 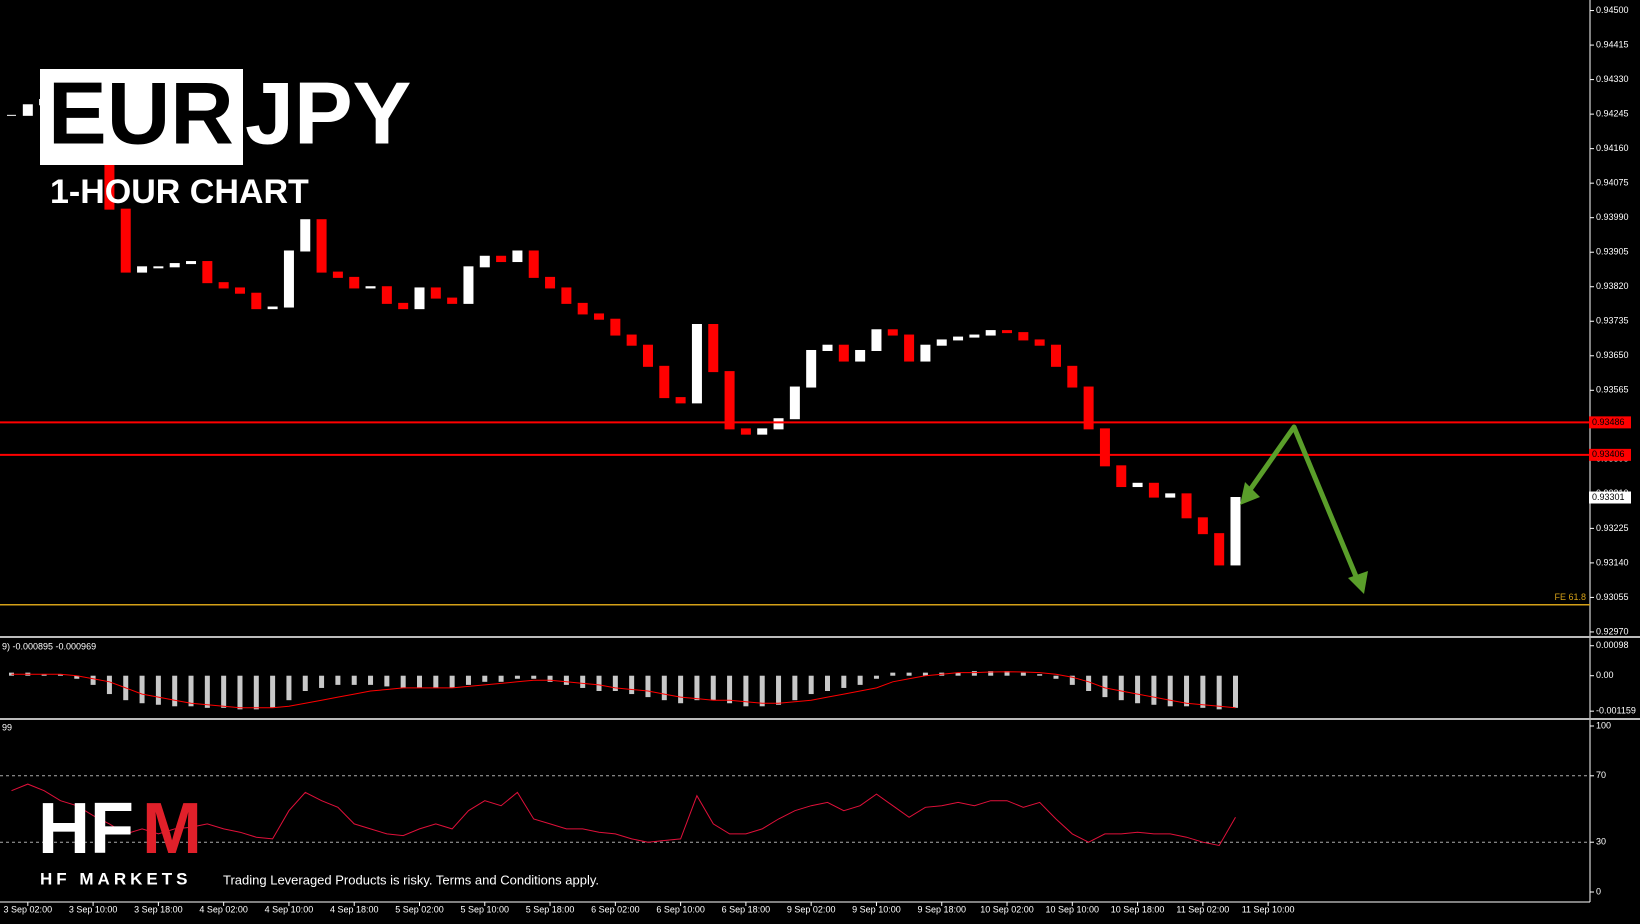 I want to click on y-tick-label: 0.94160, so click(x=1612, y=148).